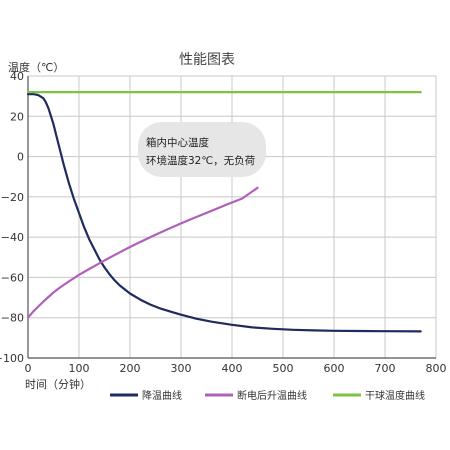  I want to click on x-tick-label: 0, so click(28, 368).